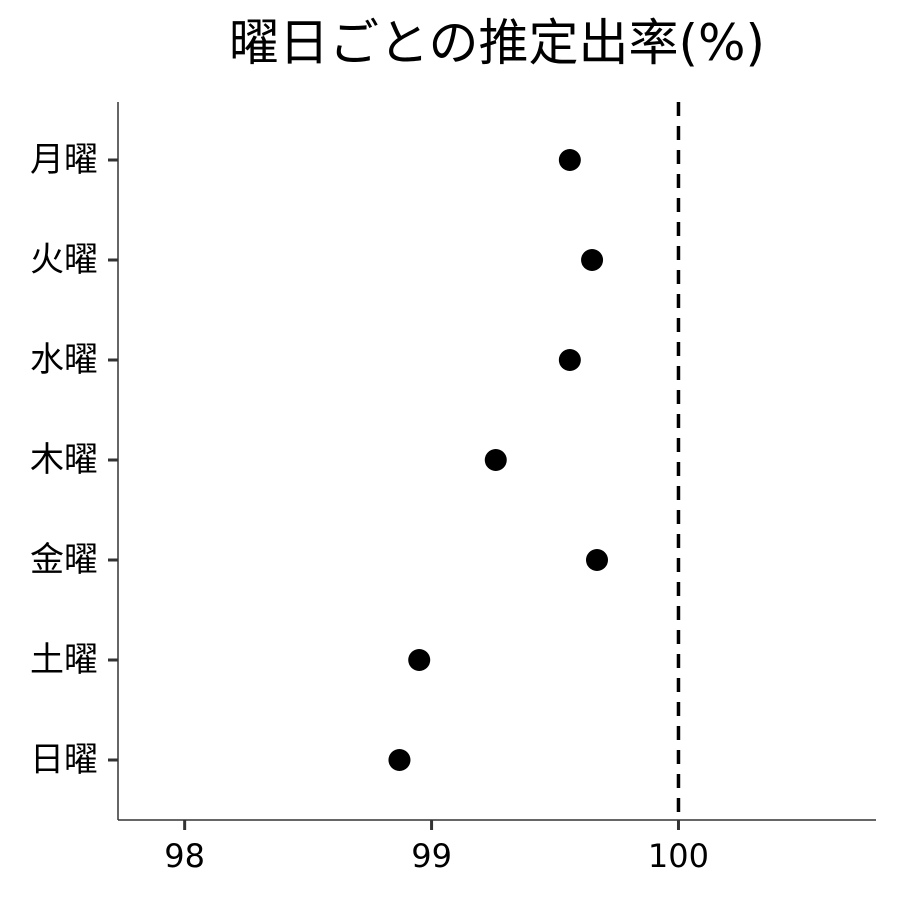  I want to click on y-tick-label: 水曜, so click(64, 360).